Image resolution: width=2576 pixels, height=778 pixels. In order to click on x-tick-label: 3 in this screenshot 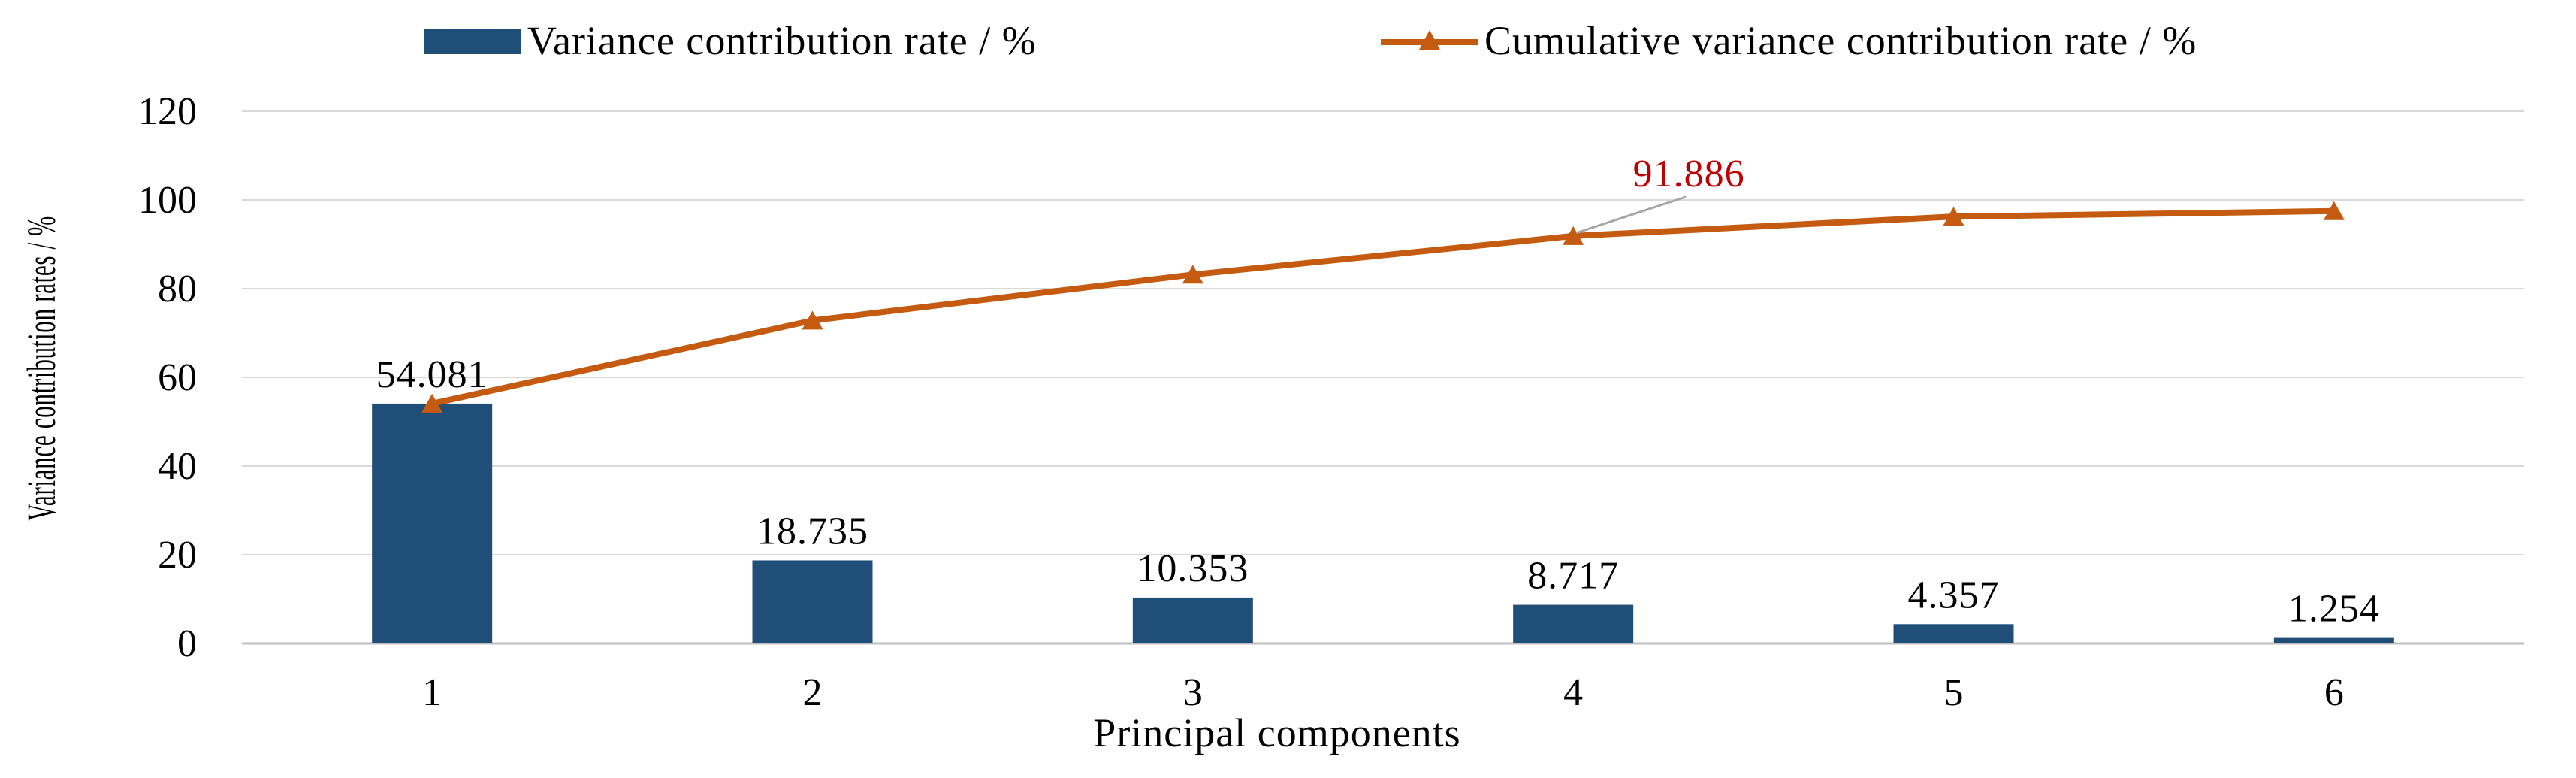, I will do `click(1193, 693)`.